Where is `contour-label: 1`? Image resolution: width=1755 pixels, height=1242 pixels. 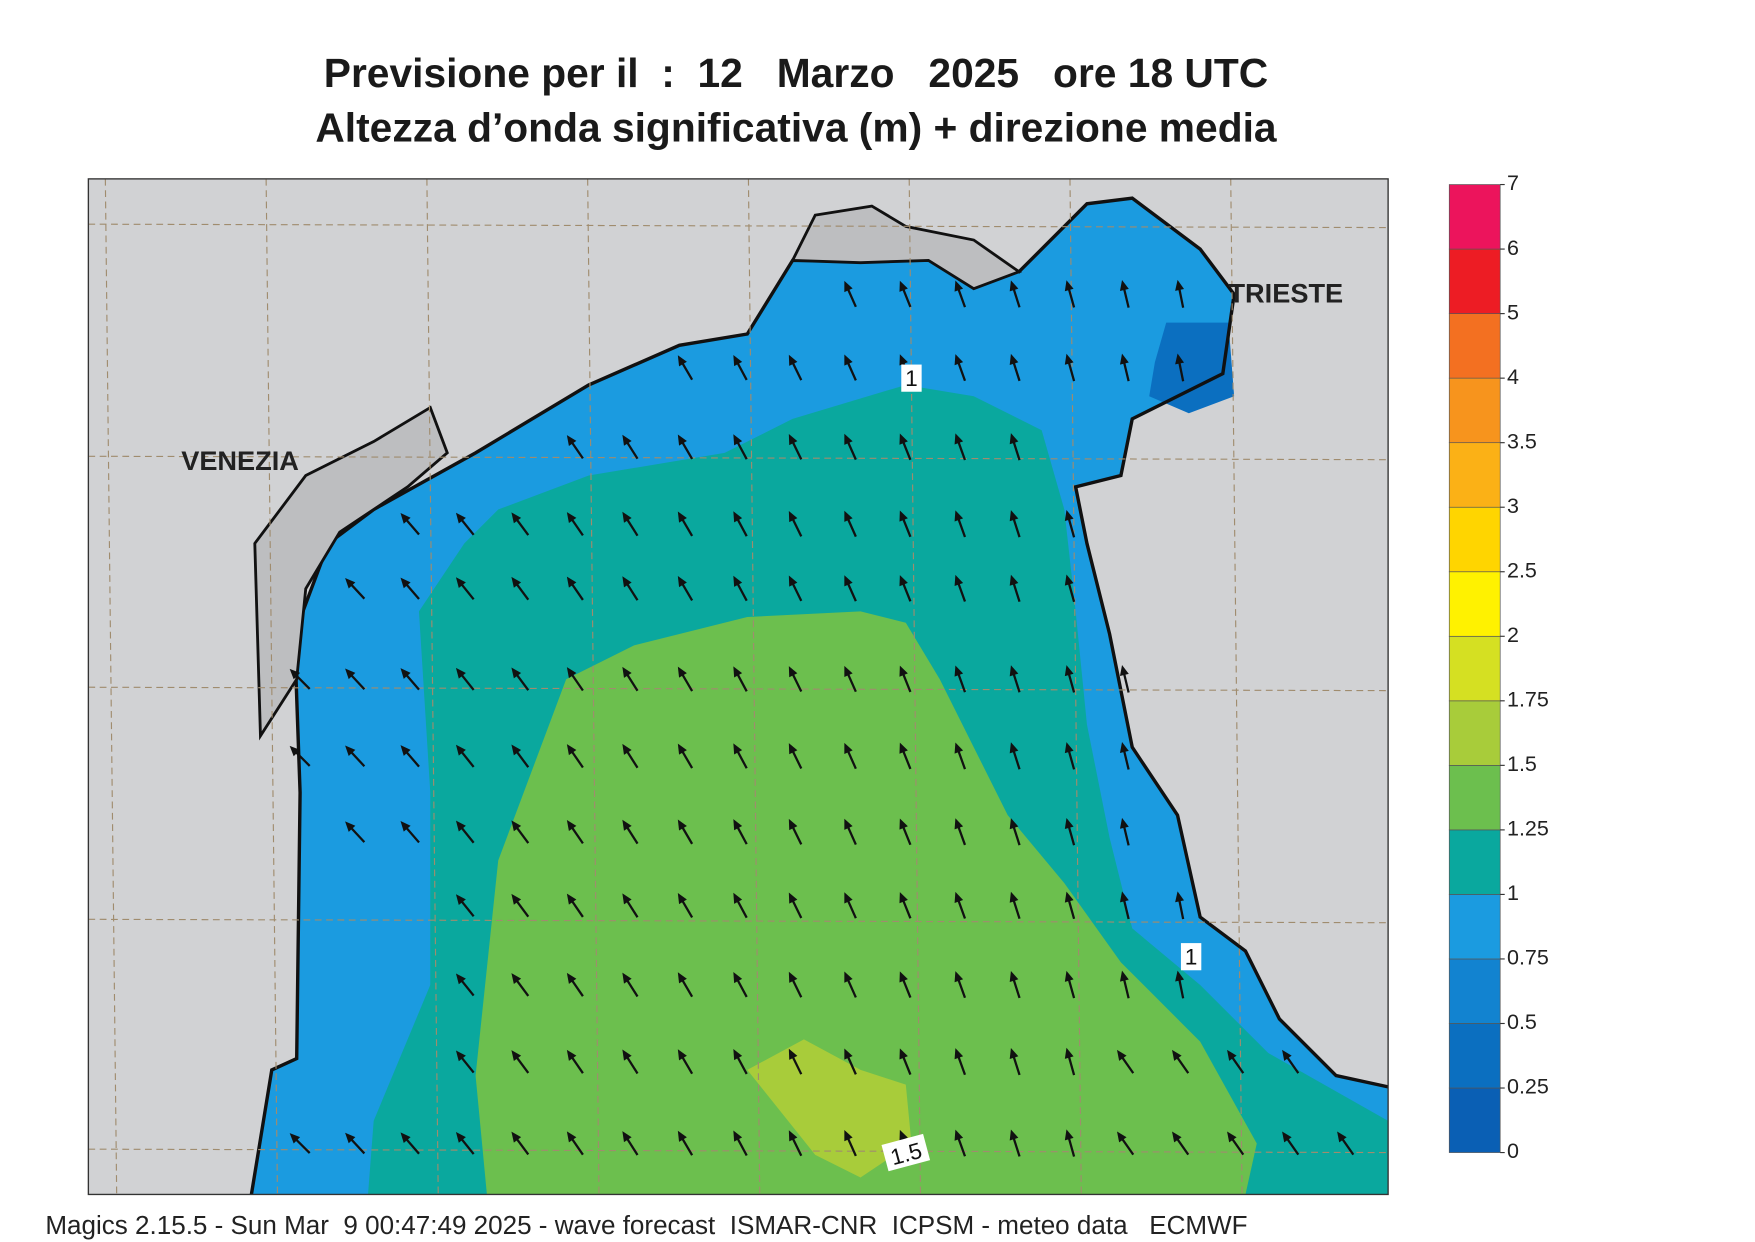
contour-label: 1 is located at coordinates (1191, 957).